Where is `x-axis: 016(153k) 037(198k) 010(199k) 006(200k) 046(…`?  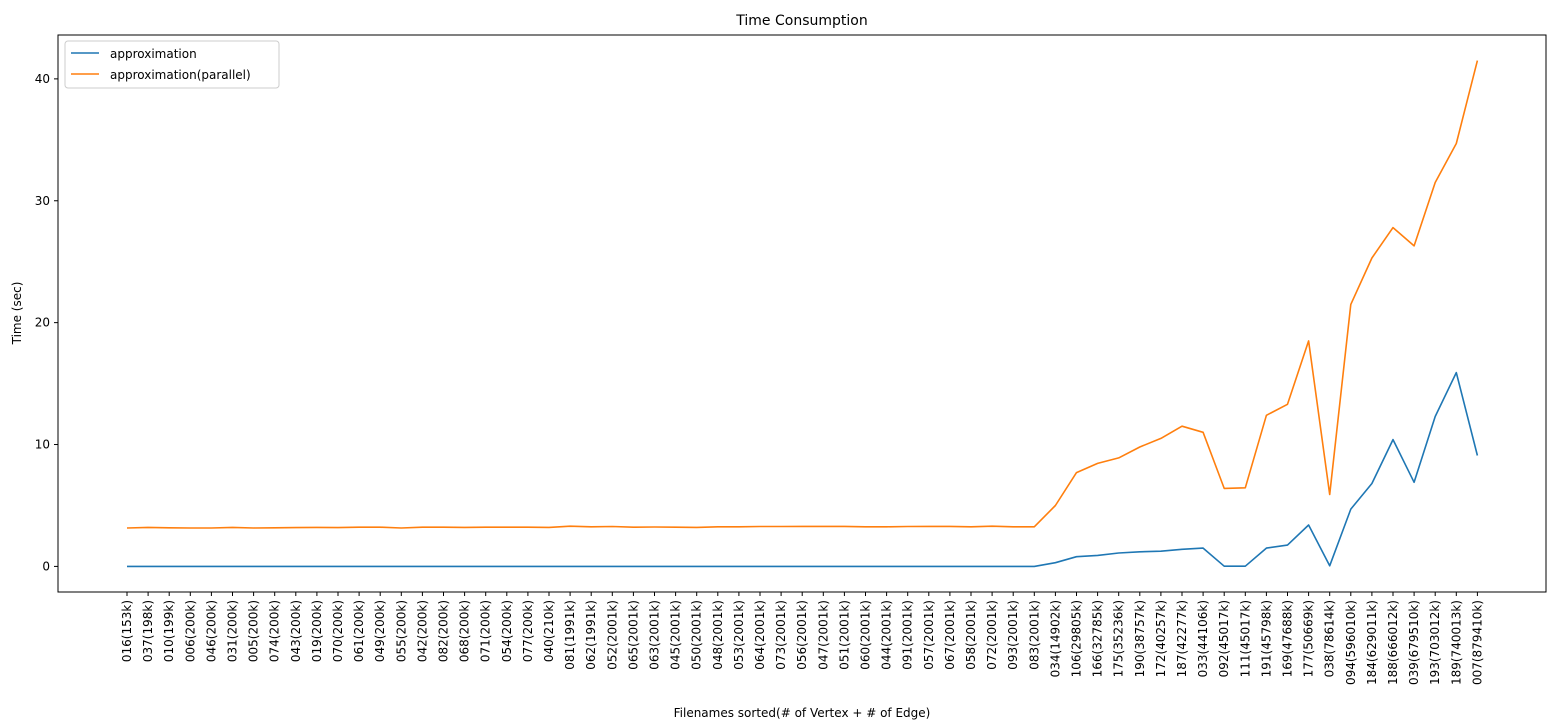 x-axis: 016(153k) 037(198k) 010(199k) 006(200k) 046(… is located at coordinates (802, 638).